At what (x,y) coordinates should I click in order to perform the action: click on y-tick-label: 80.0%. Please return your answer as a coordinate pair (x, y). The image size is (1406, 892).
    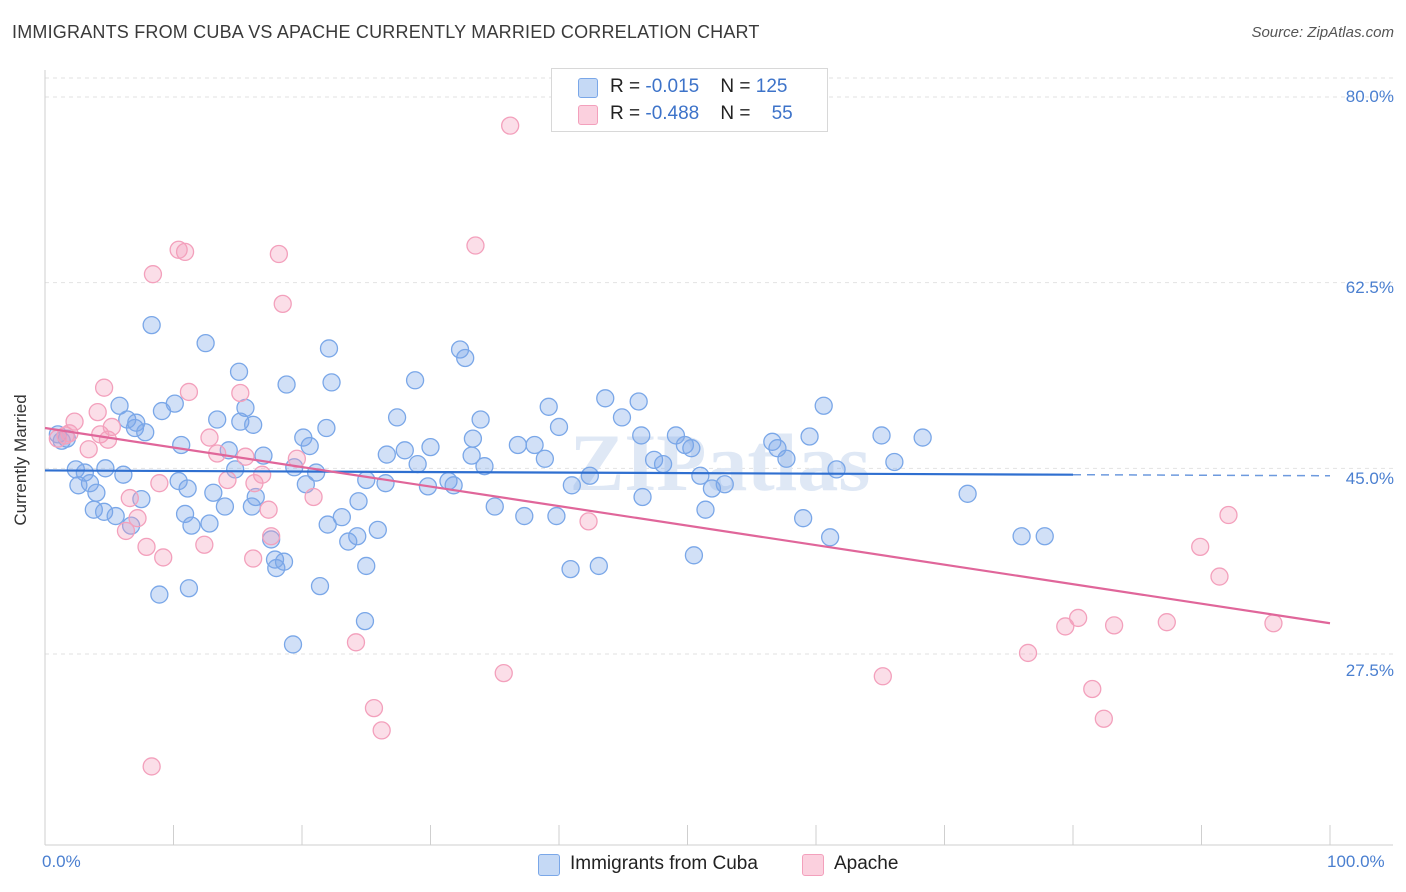
    Looking at the image, I should click on (1369, 96).